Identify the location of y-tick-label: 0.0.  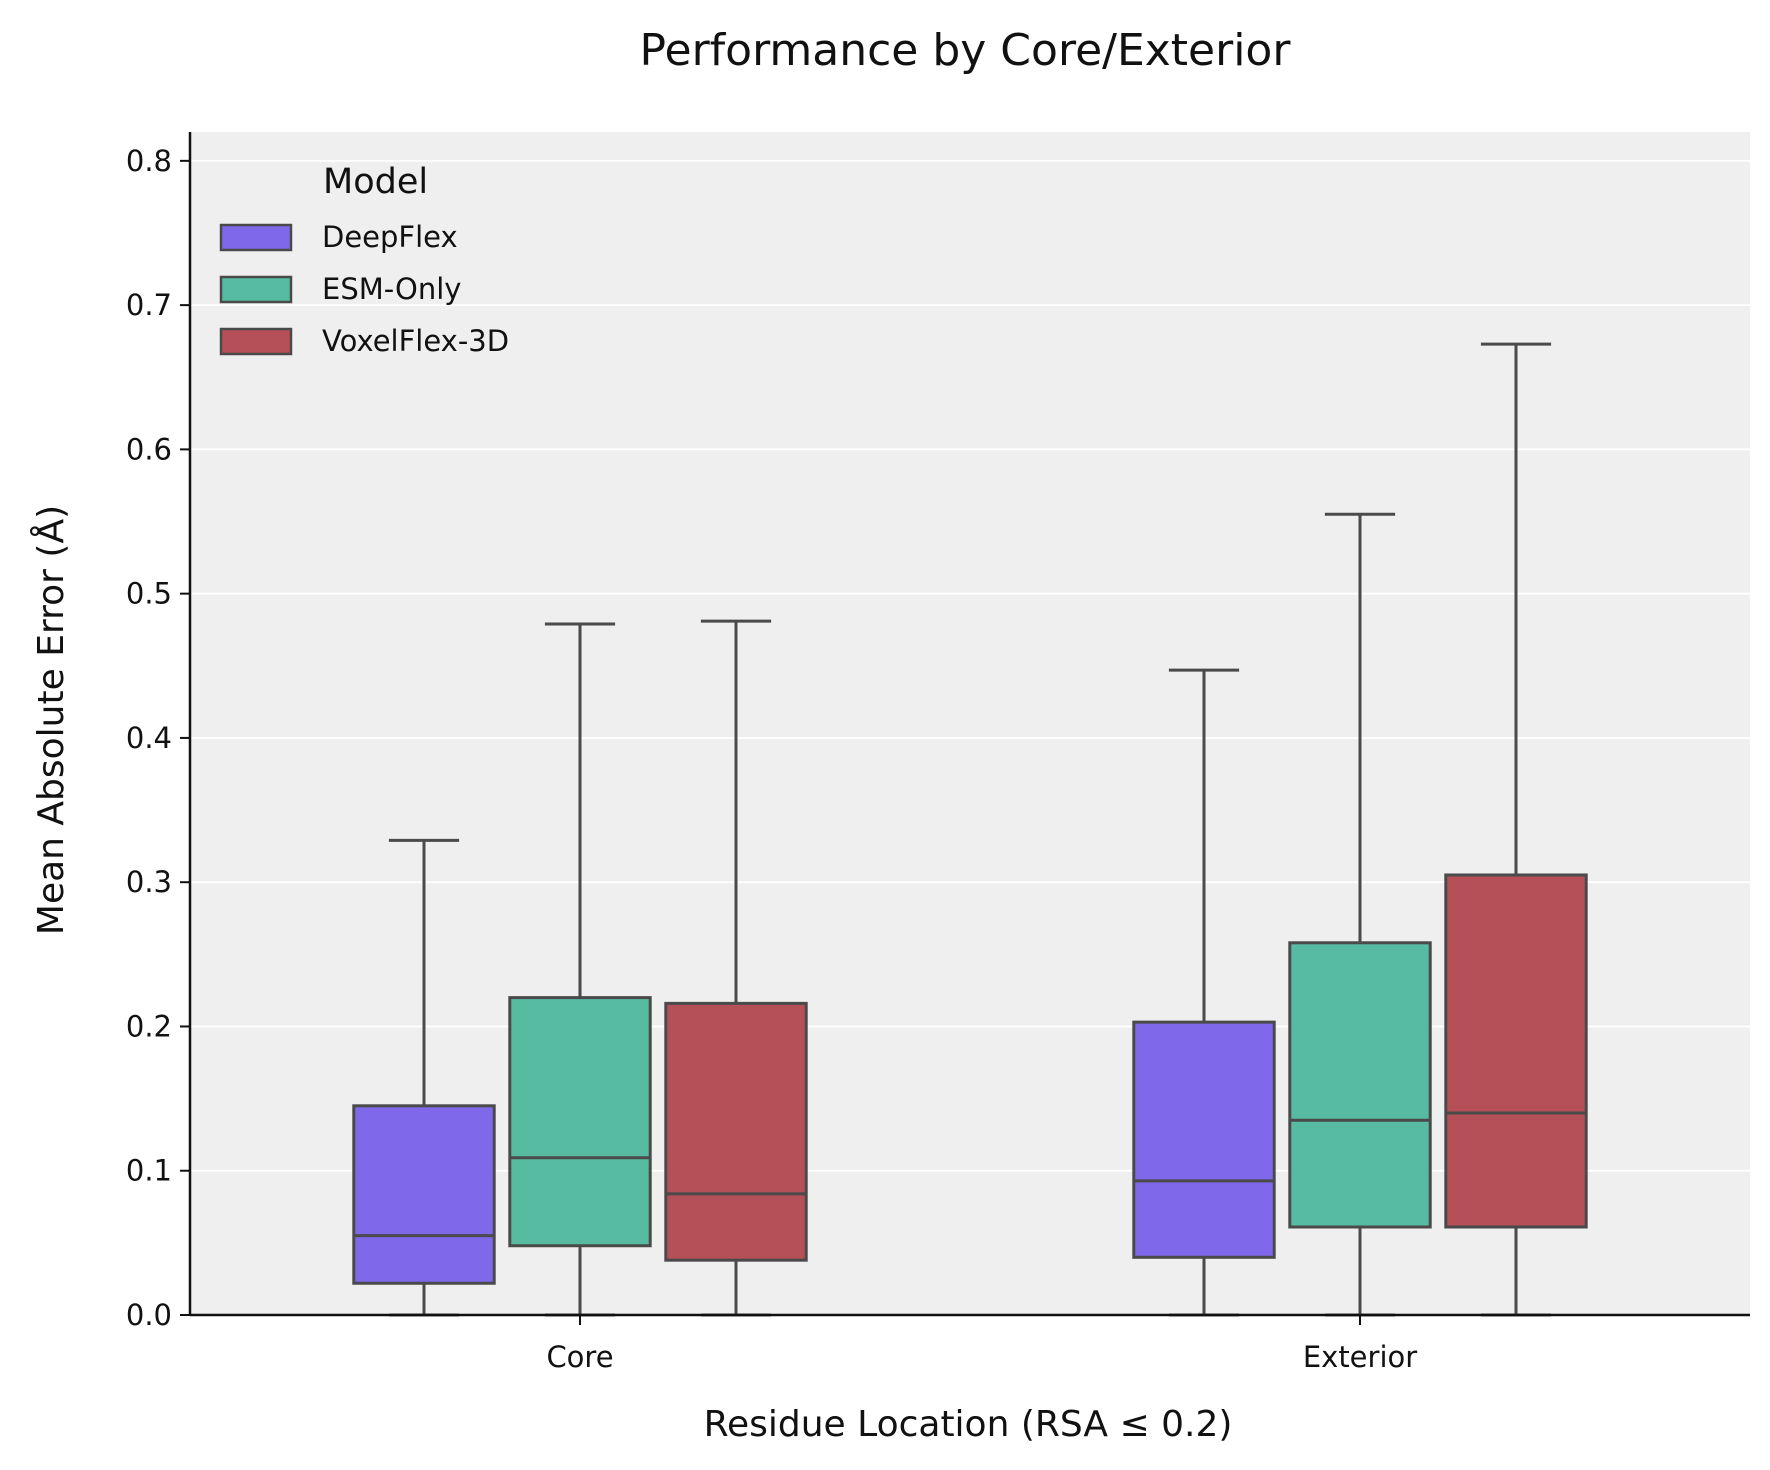
(149, 1315).